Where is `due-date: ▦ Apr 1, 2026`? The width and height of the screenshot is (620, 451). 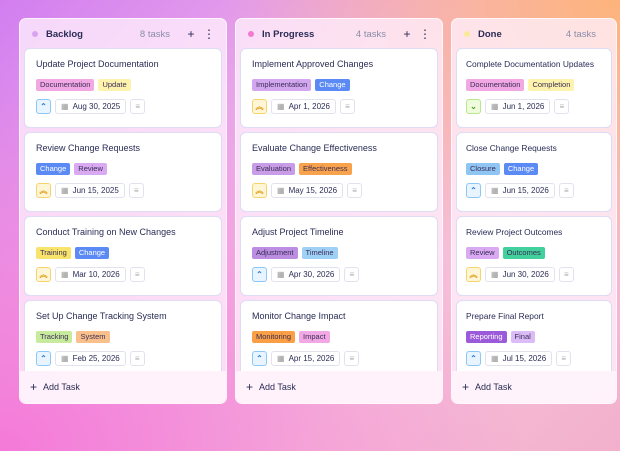
due-date: ▦ Apr 1, 2026 is located at coordinates (303, 106).